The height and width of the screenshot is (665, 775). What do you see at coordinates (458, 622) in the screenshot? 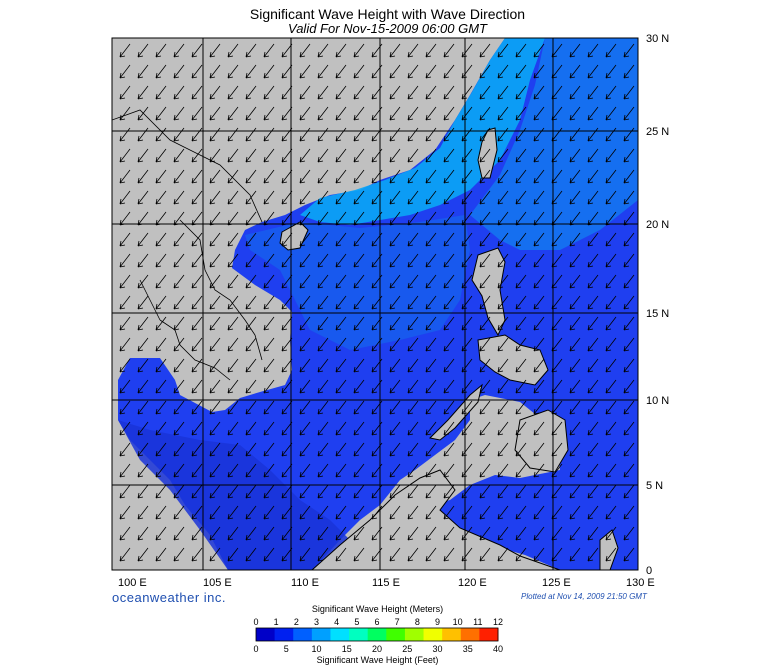
I see `meter-tick-label: 10` at bounding box center [458, 622].